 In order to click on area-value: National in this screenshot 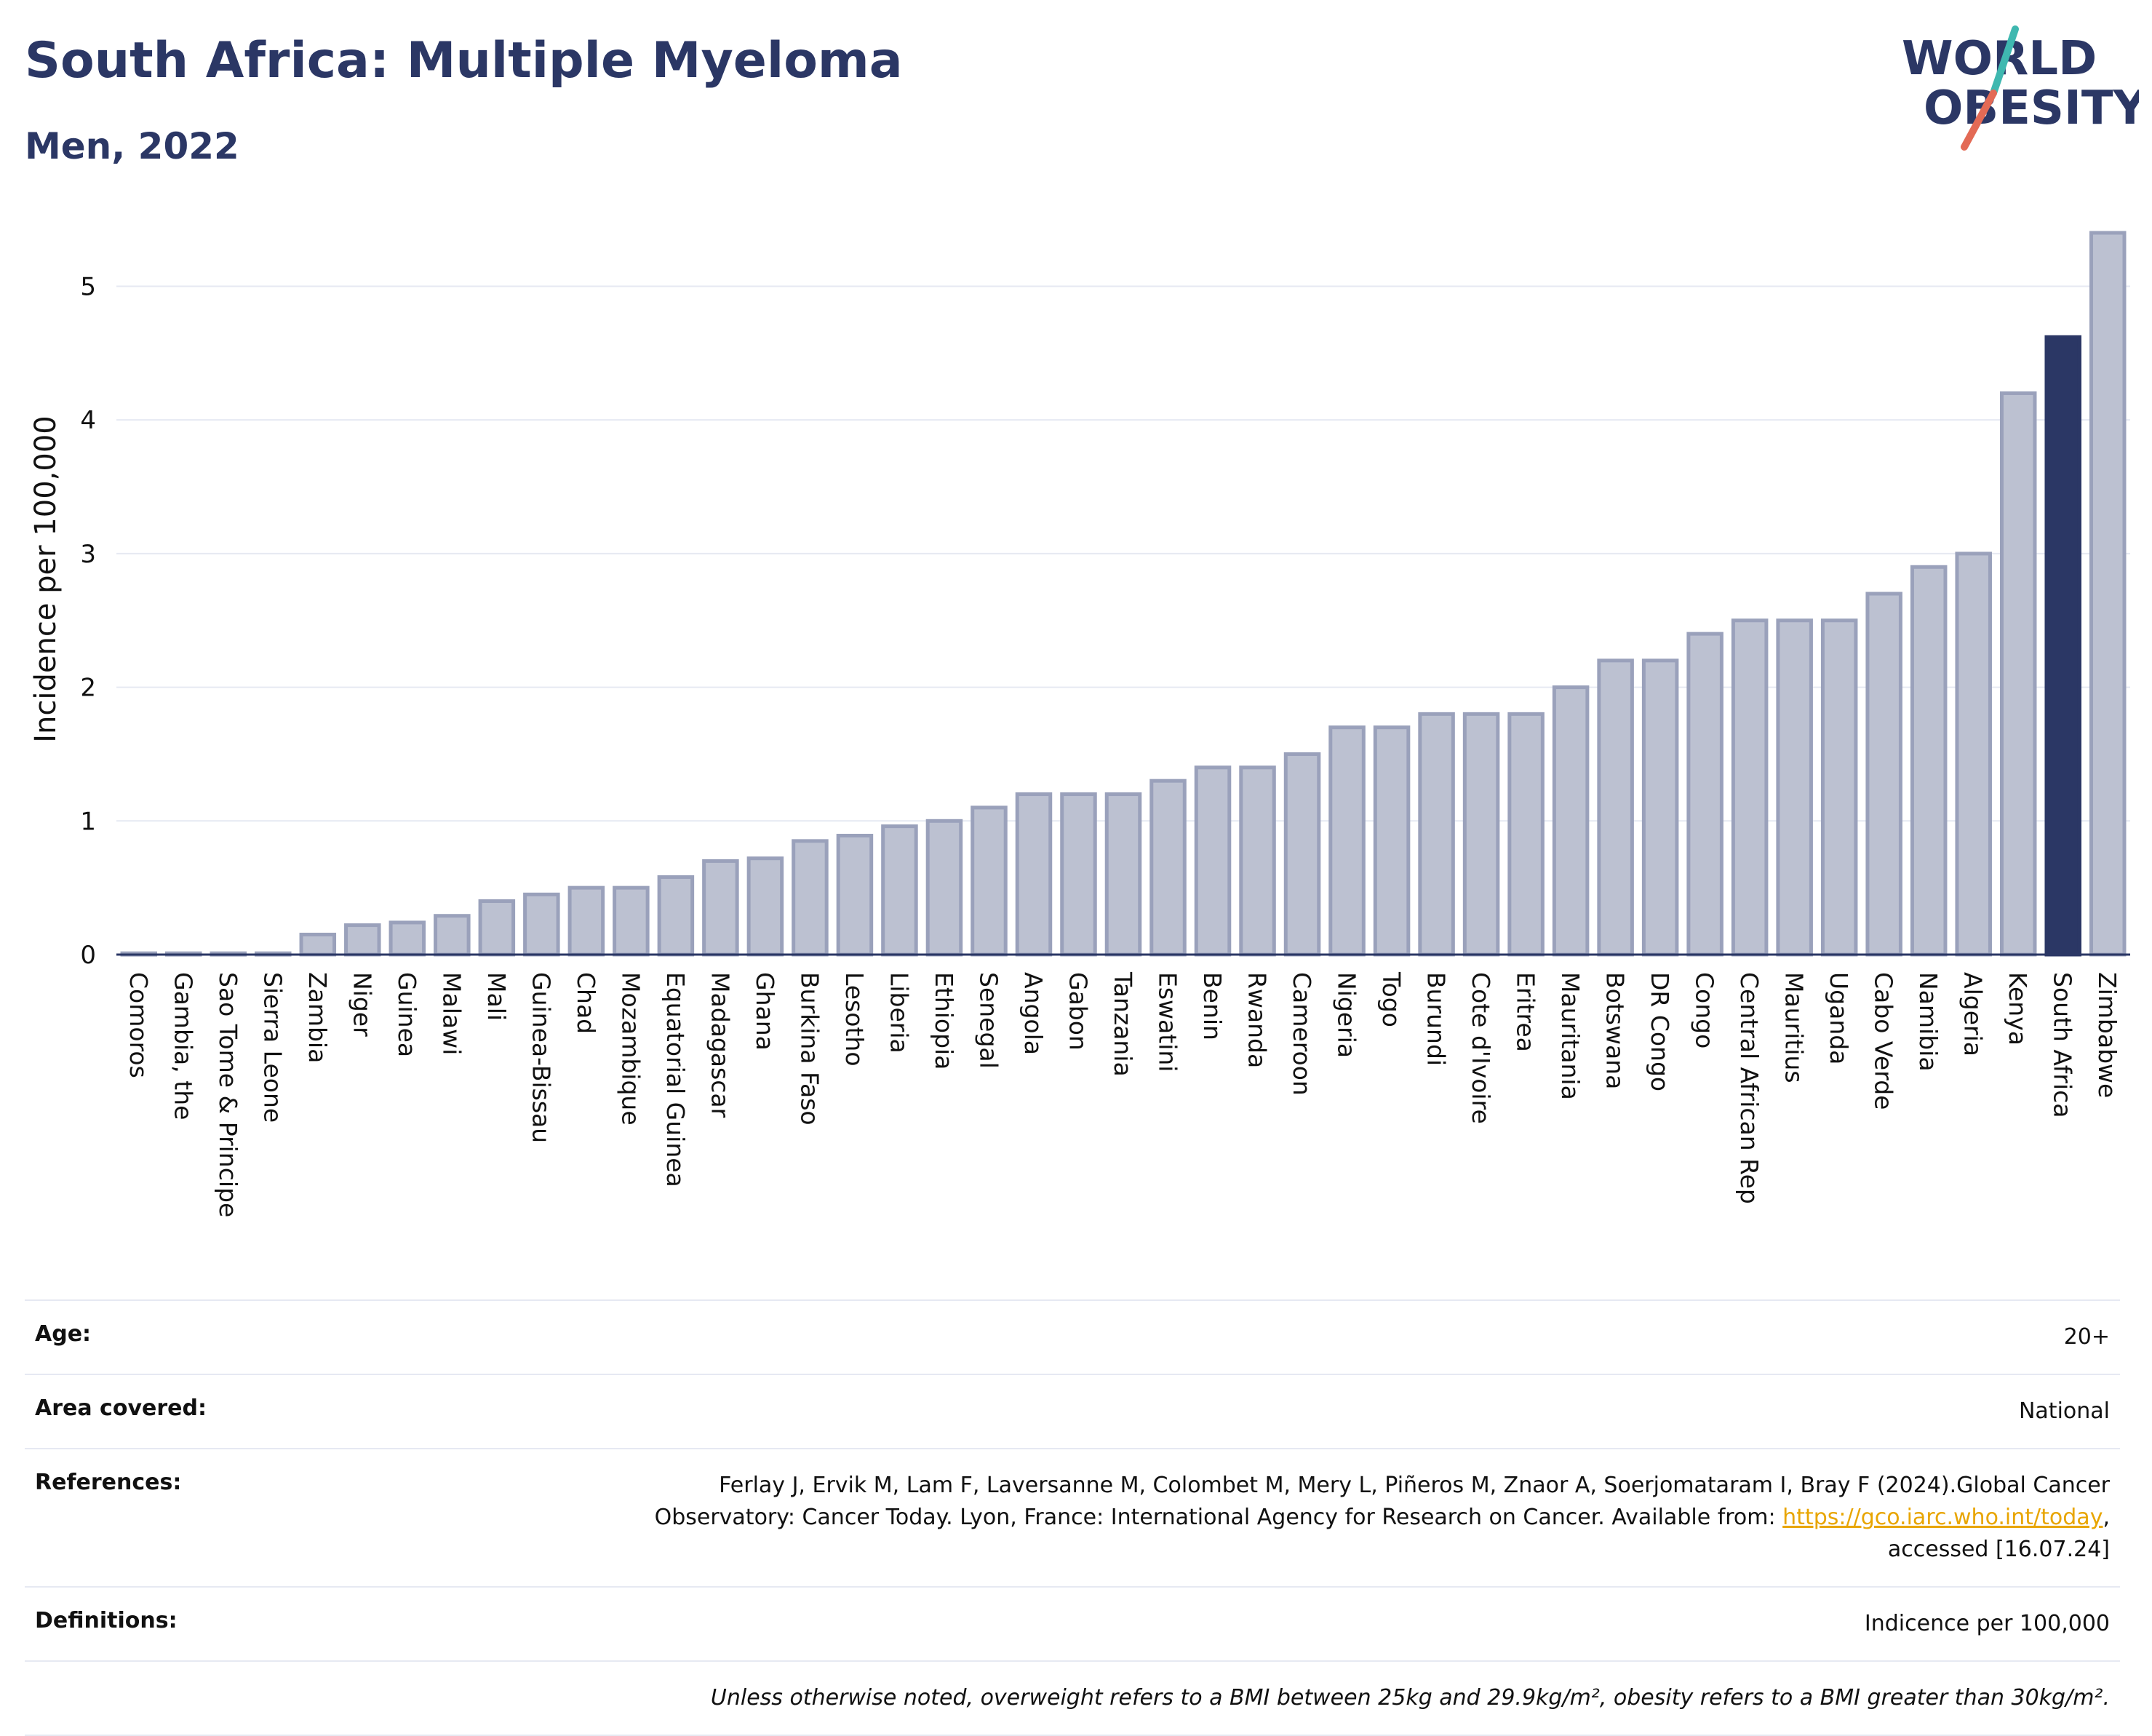, I will do `click(2064, 1411)`.